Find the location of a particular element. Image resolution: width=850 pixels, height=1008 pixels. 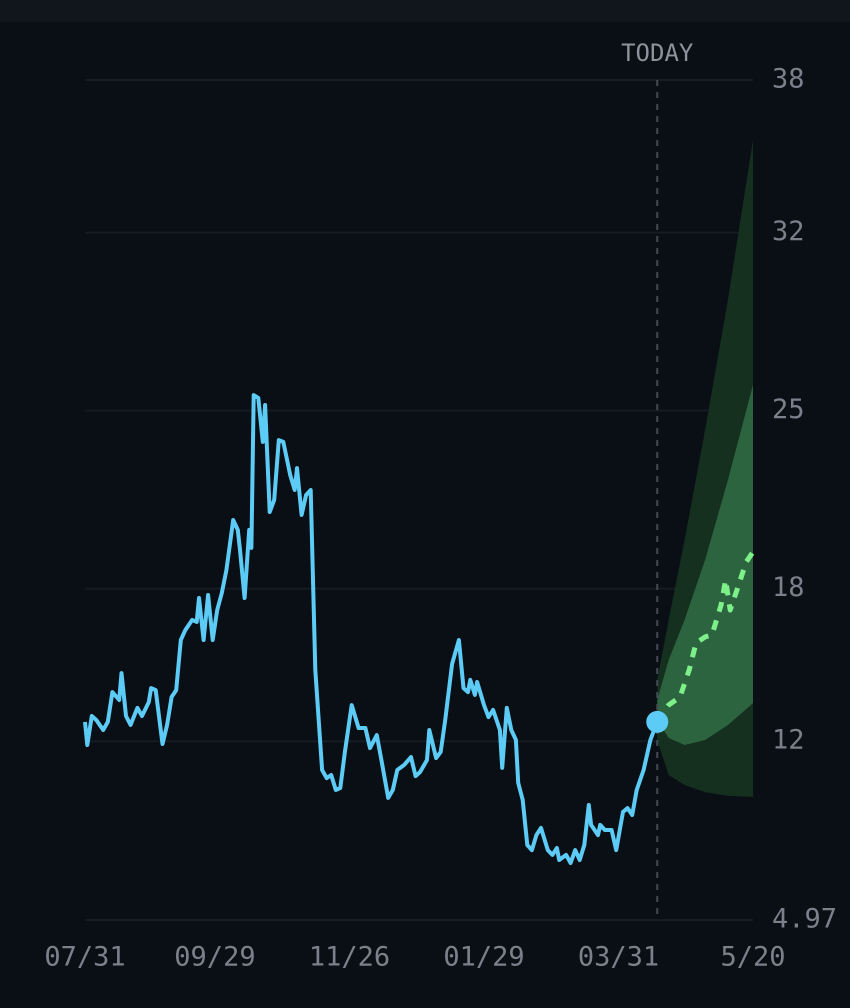

today-dot is located at coordinates (657, 721).